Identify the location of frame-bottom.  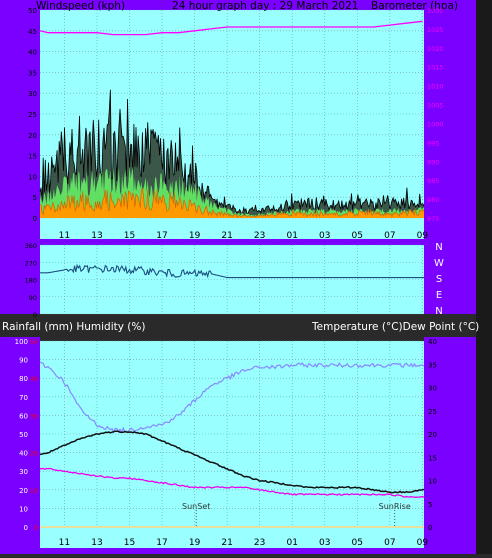
(238, 551).